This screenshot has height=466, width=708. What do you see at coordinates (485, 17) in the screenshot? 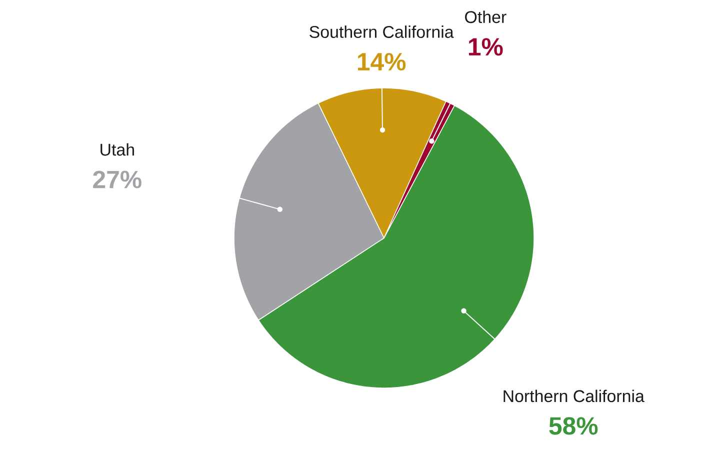
I see `slice-label: Other` at bounding box center [485, 17].